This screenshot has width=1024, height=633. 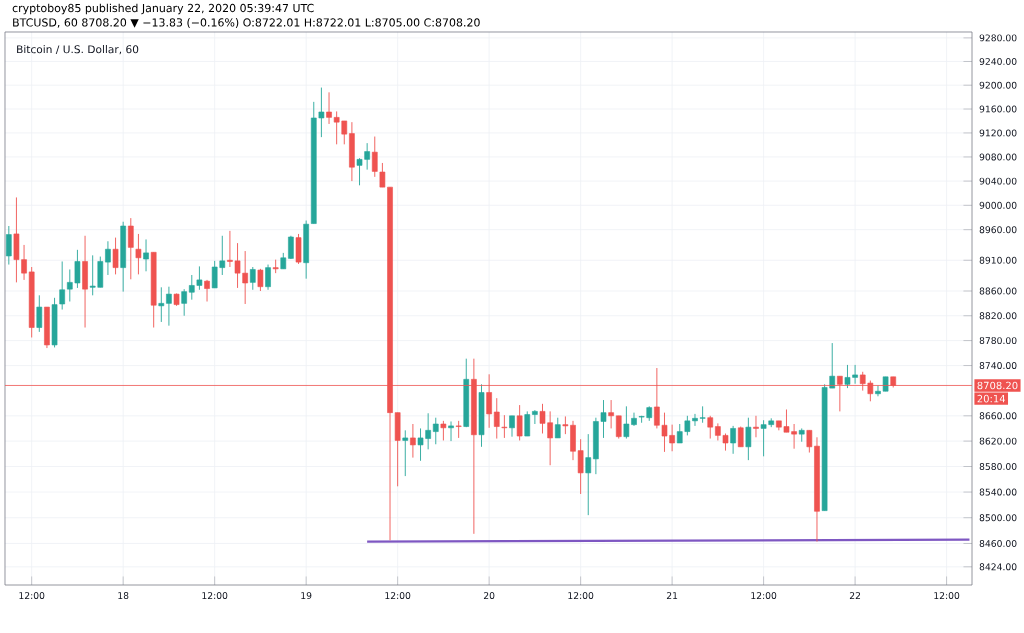 I want to click on y-tick-label: 9200.00, so click(x=998, y=85).